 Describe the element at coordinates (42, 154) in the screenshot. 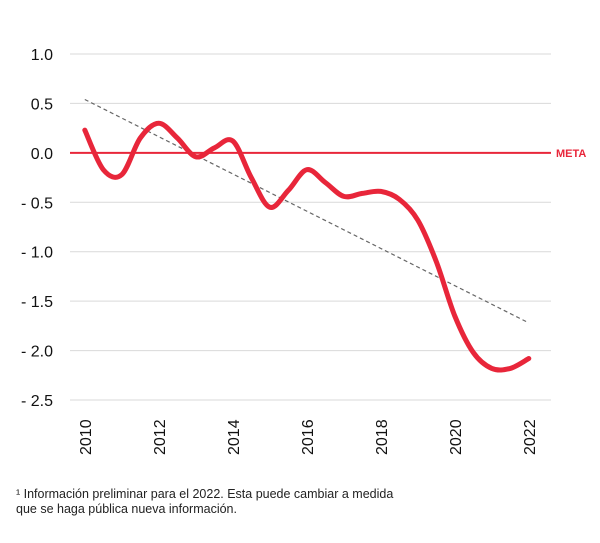

I see `y-tick-label: 0.0` at that location.